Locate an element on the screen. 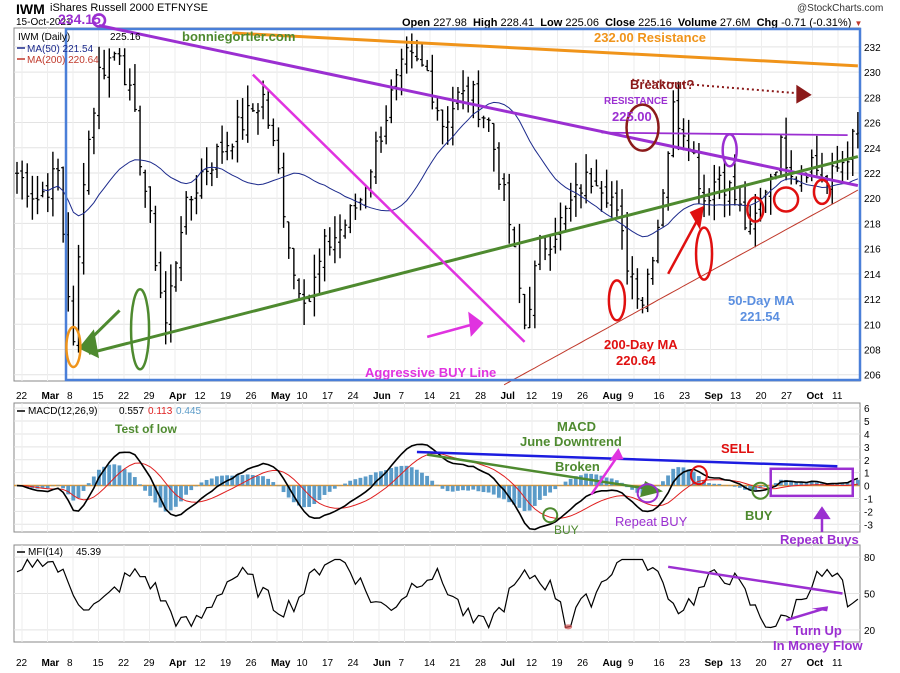  price-y-tick: 206 is located at coordinates (872, 376).